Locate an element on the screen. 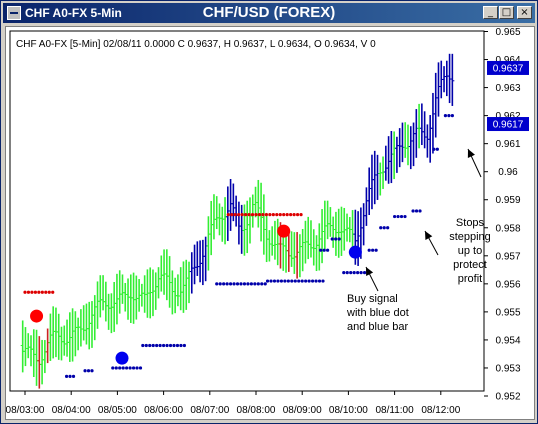 The width and height of the screenshot is (538, 424). buy-signal-marker is located at coordinates (122, 358).